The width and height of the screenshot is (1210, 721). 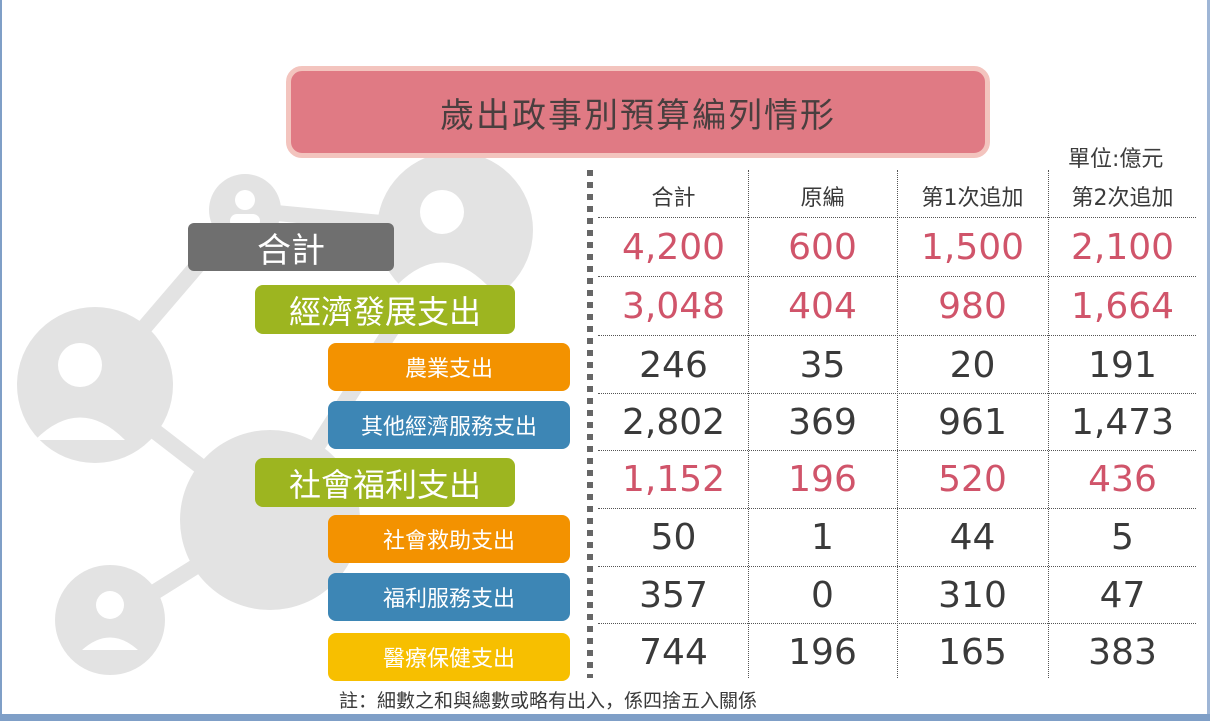 I want to click on table-cell: 1,664, so click(x=1122, y=306).